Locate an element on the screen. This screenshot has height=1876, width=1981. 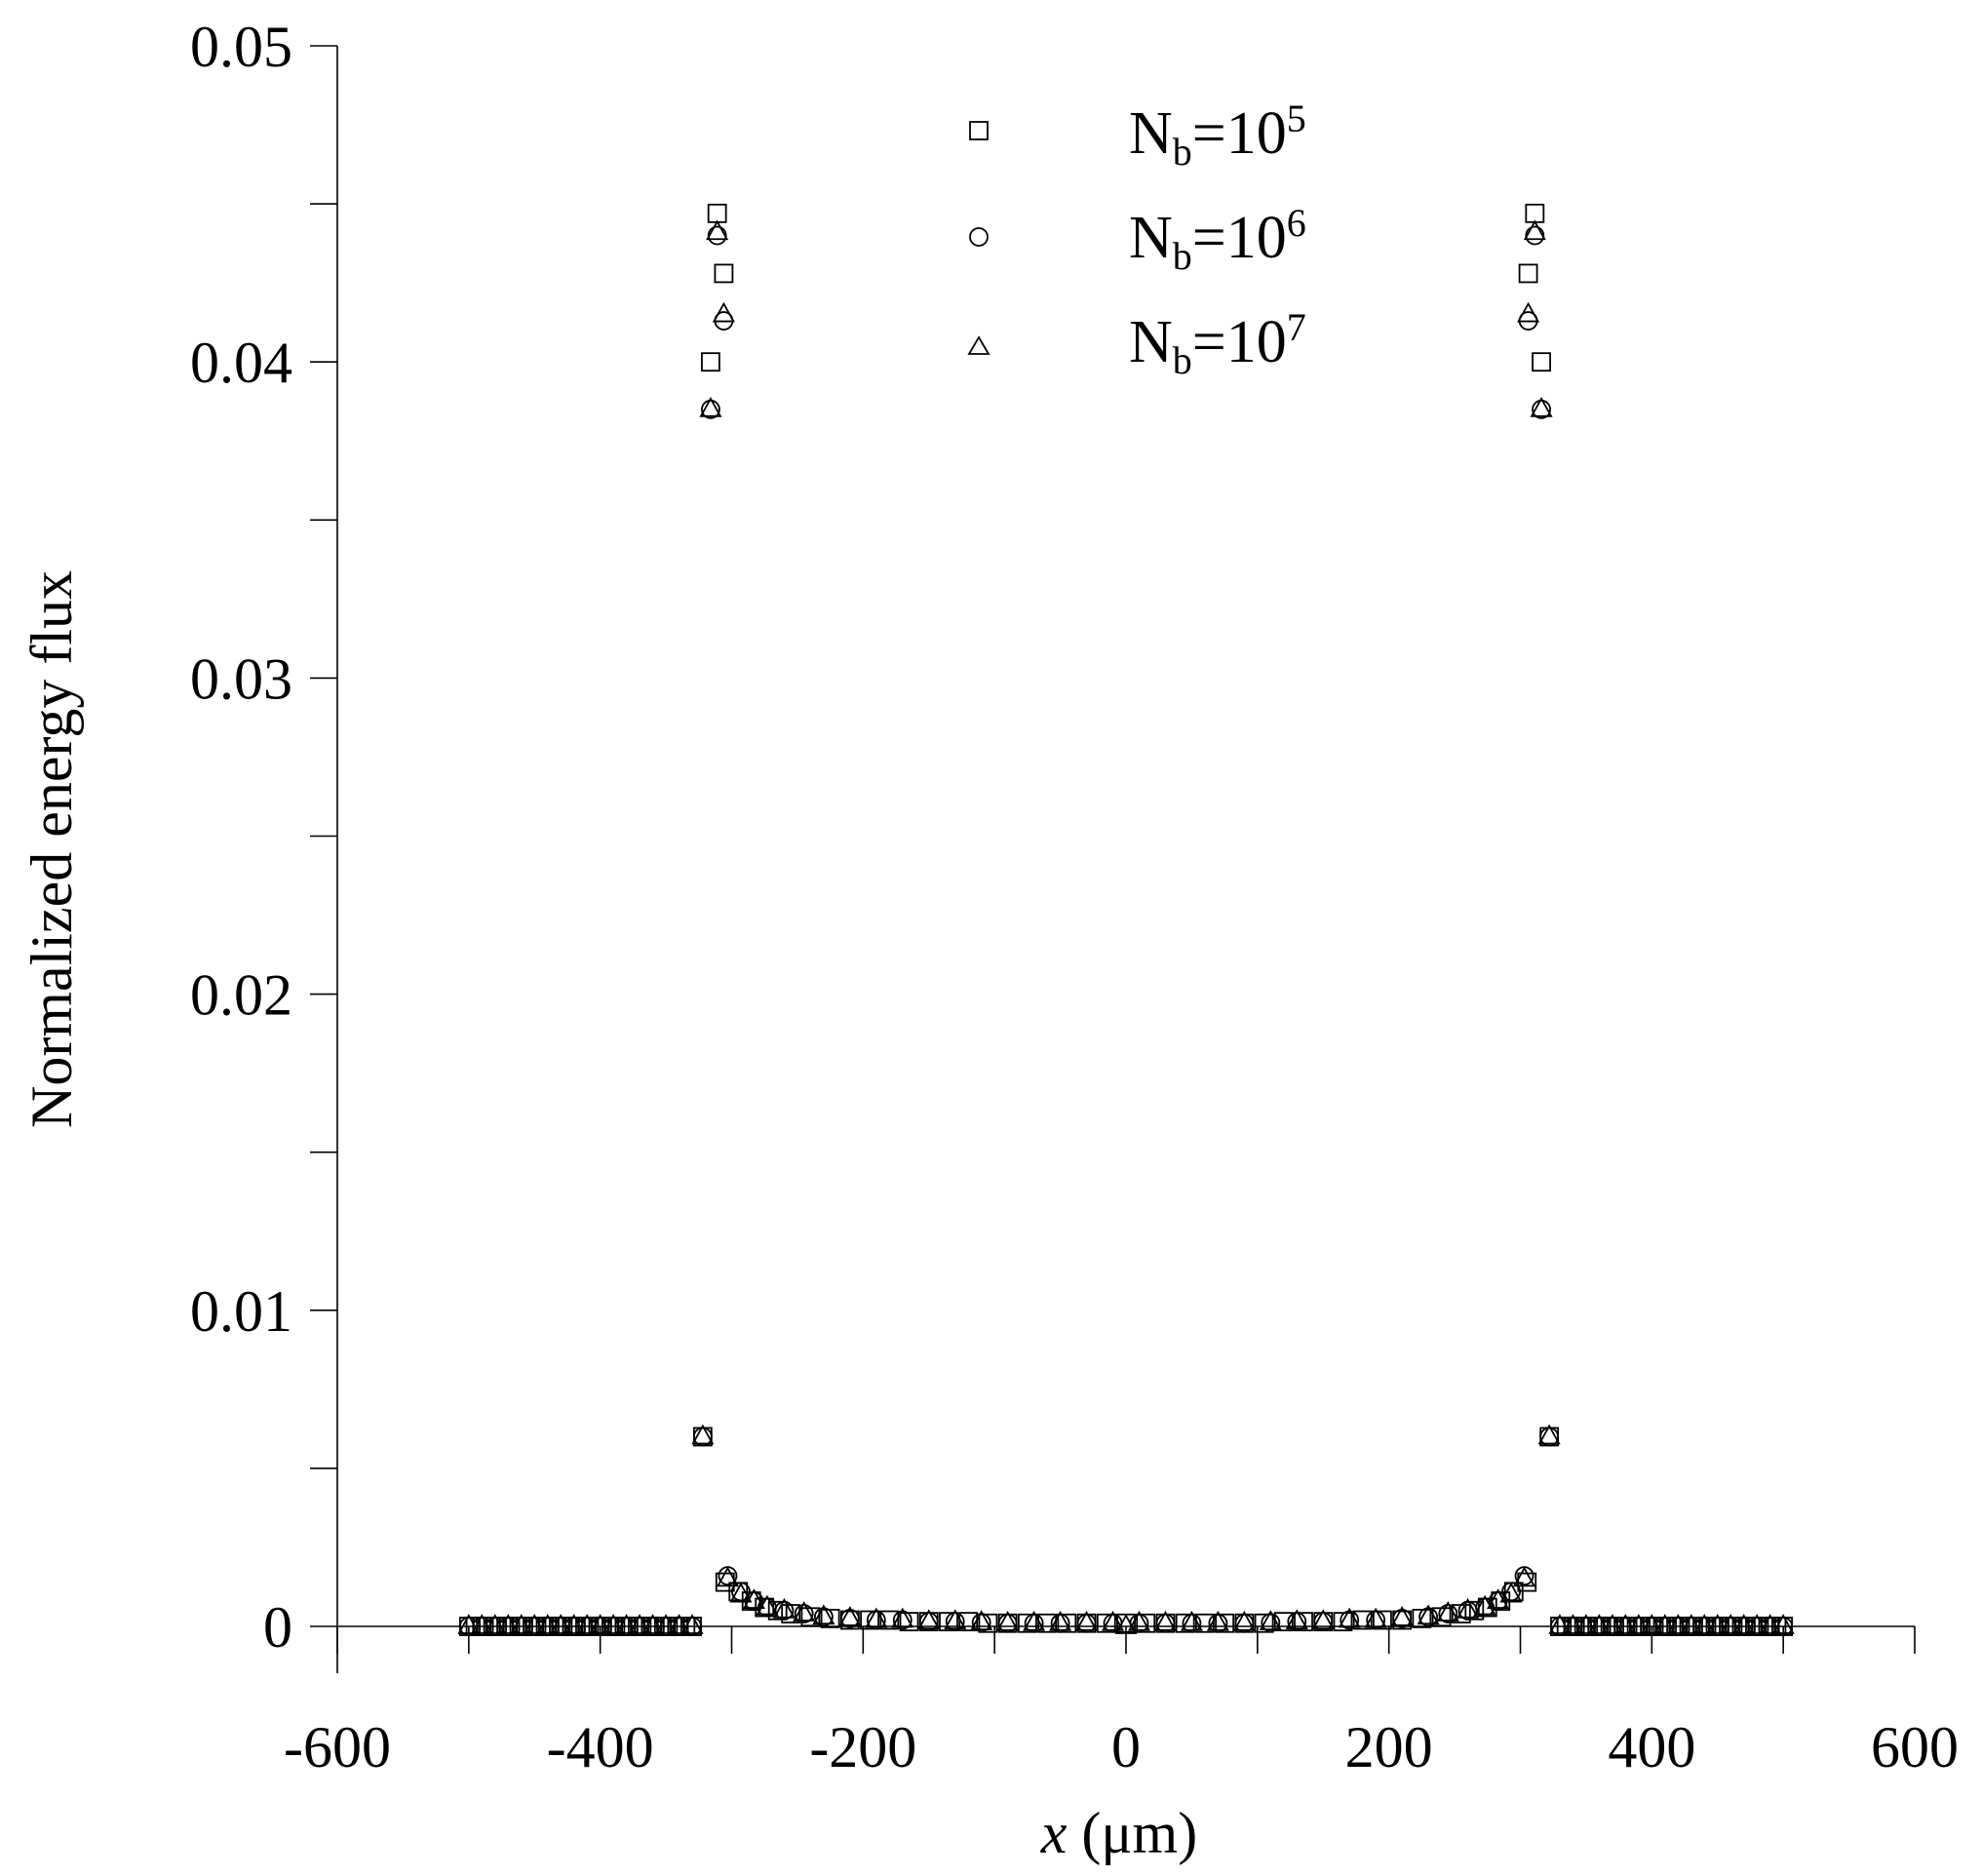
x-axis-title-unit: (μm) is located at coordinates (1132, 1833).